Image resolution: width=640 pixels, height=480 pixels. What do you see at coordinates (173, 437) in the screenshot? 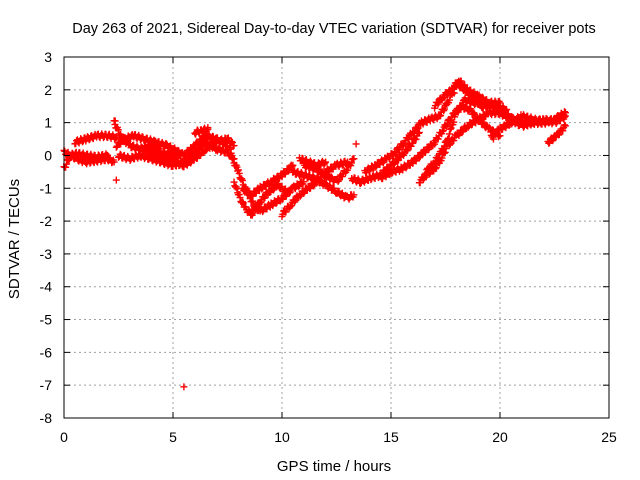
I see `x-tick-label: 5` at bounding box center [173, 437].